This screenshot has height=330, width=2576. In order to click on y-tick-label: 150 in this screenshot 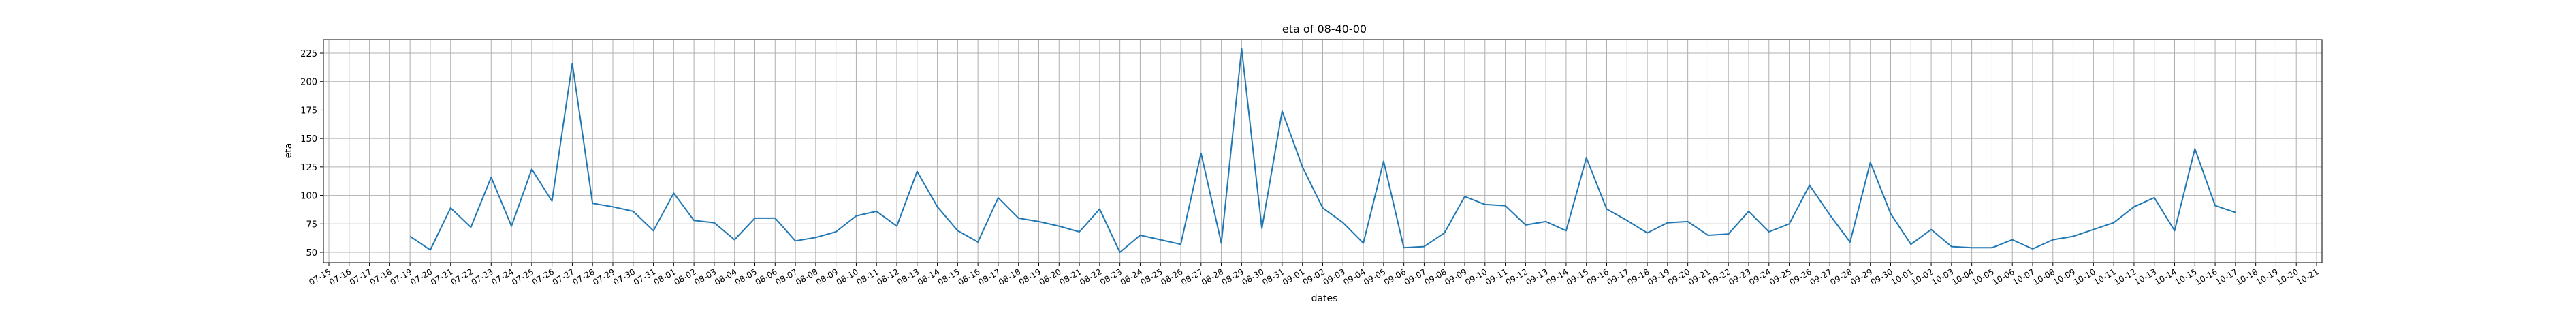, I will do `click(308, 139)`.